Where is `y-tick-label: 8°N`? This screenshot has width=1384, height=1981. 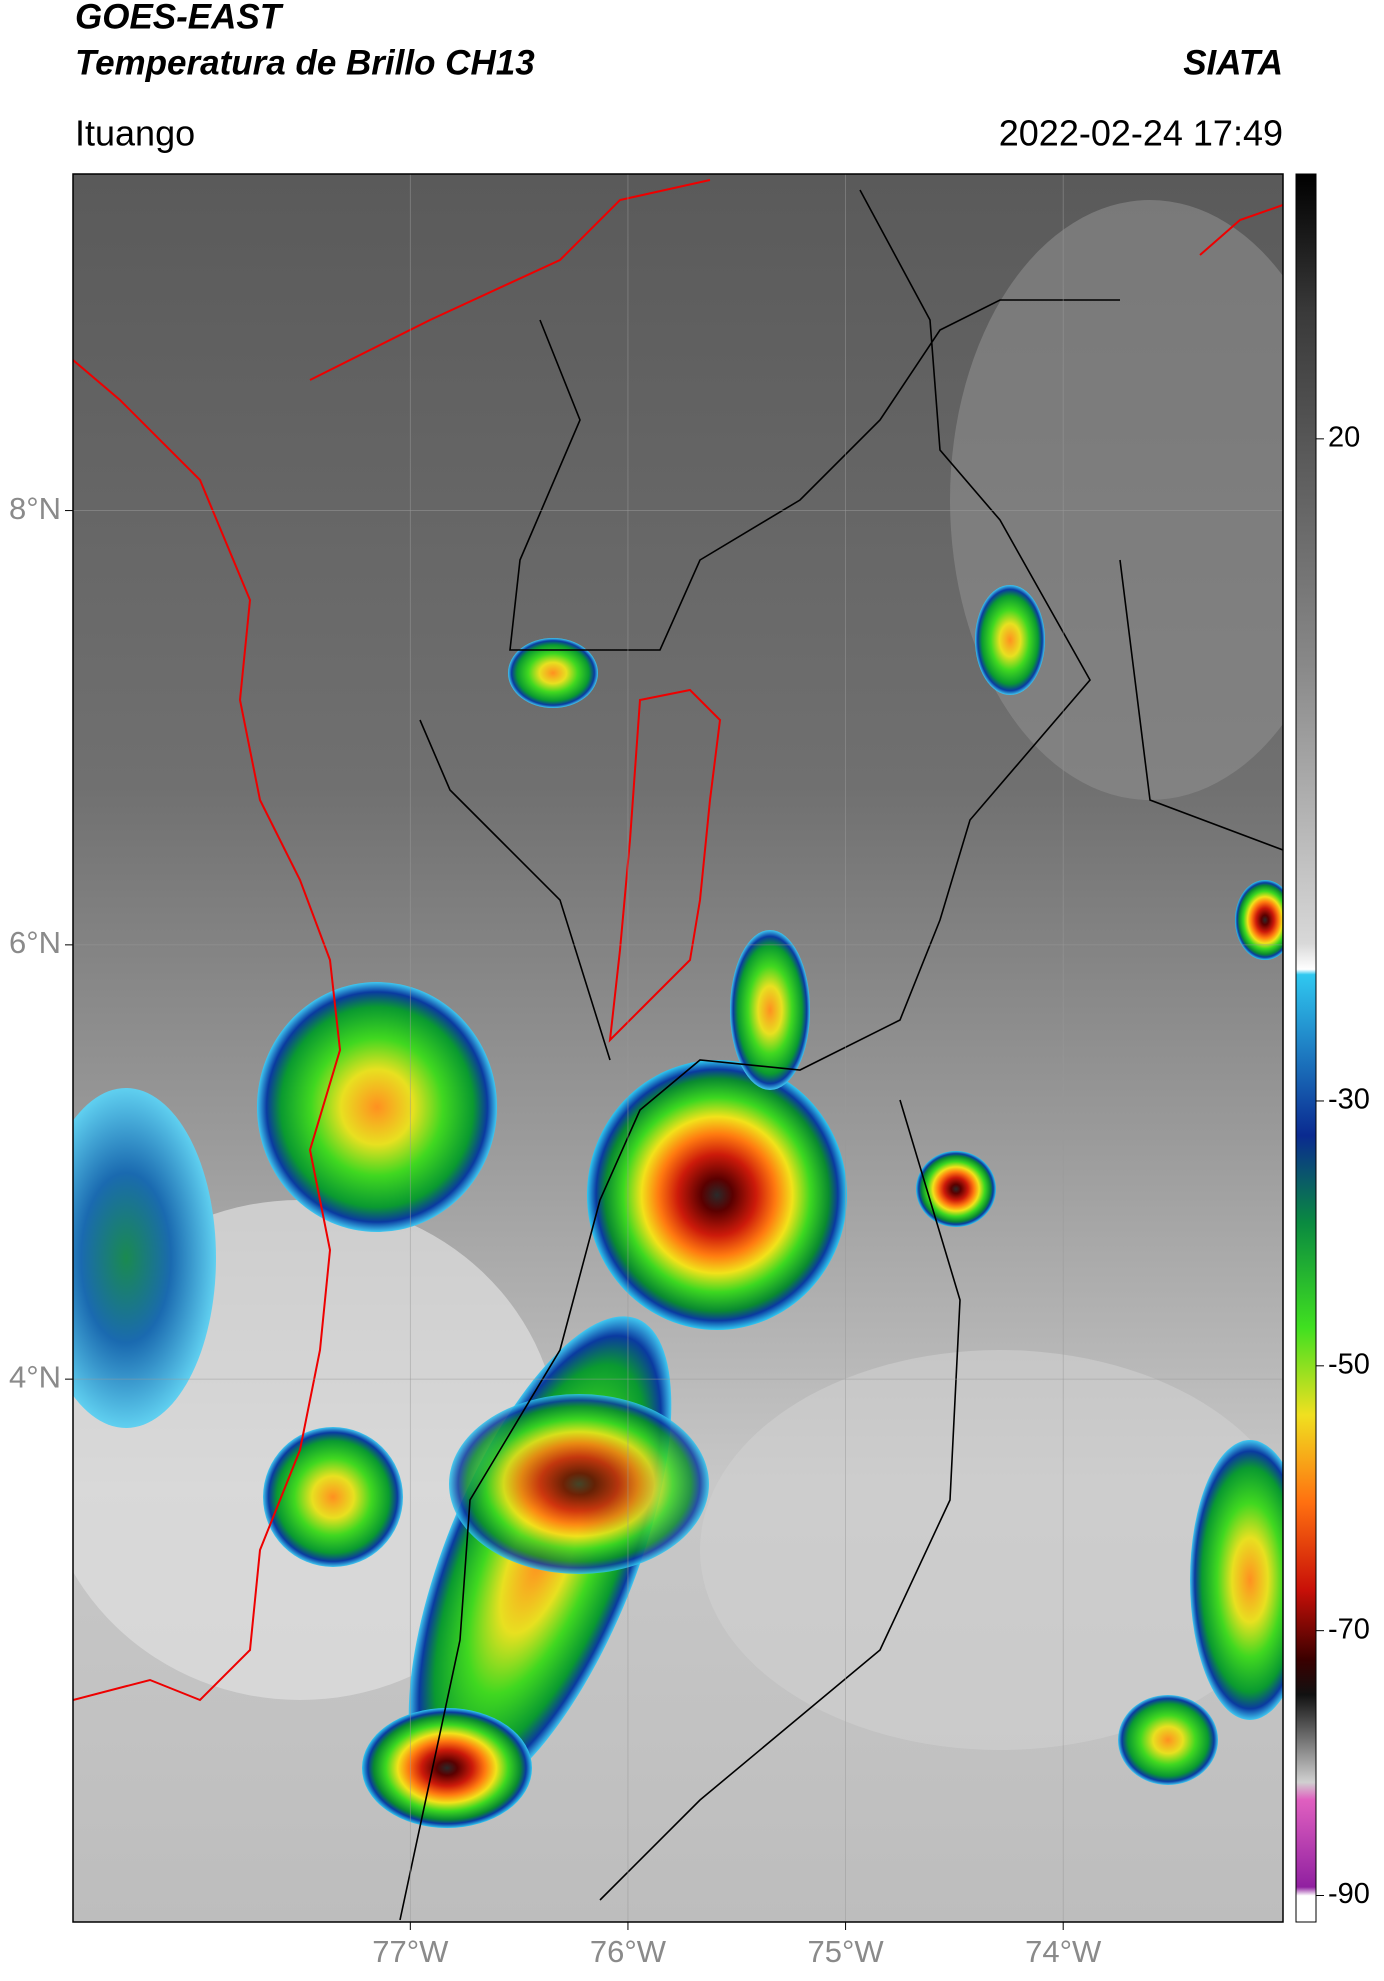
y-tick-label: 8°N is located at coordinates (35, 508).